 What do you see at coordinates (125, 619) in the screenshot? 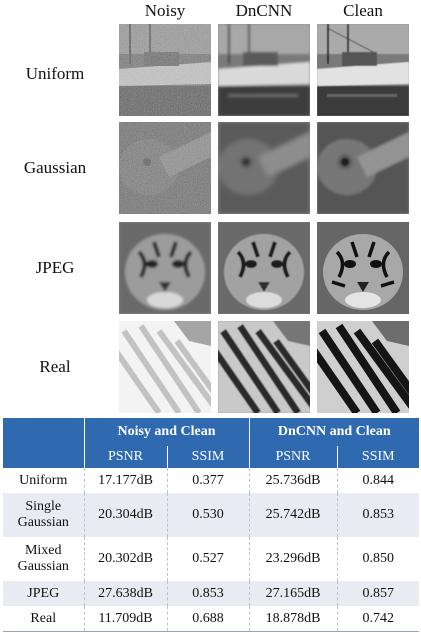
I see `cell: 11.709dB` at bounding box center [125, 619].